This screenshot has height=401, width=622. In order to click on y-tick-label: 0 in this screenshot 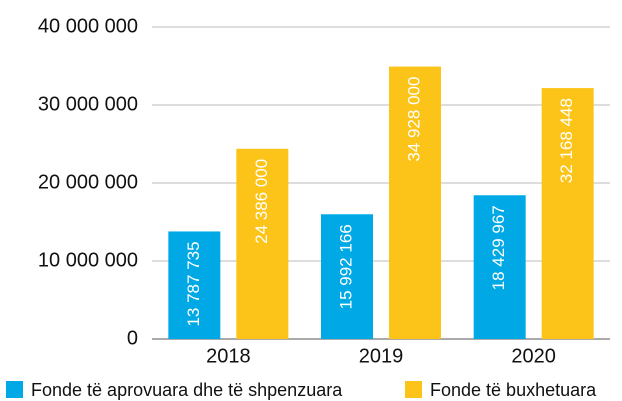, I will do `click(132, 338)`.